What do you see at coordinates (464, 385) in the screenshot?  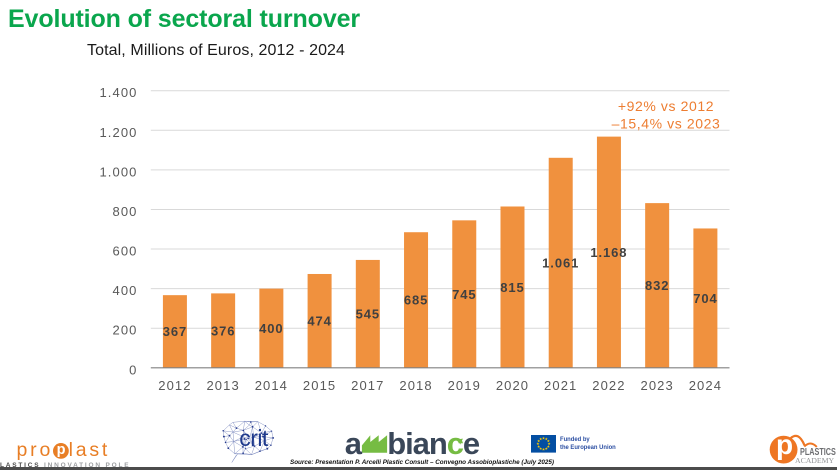 I see `svg-text: 2019` at bounding box center [464, 385].